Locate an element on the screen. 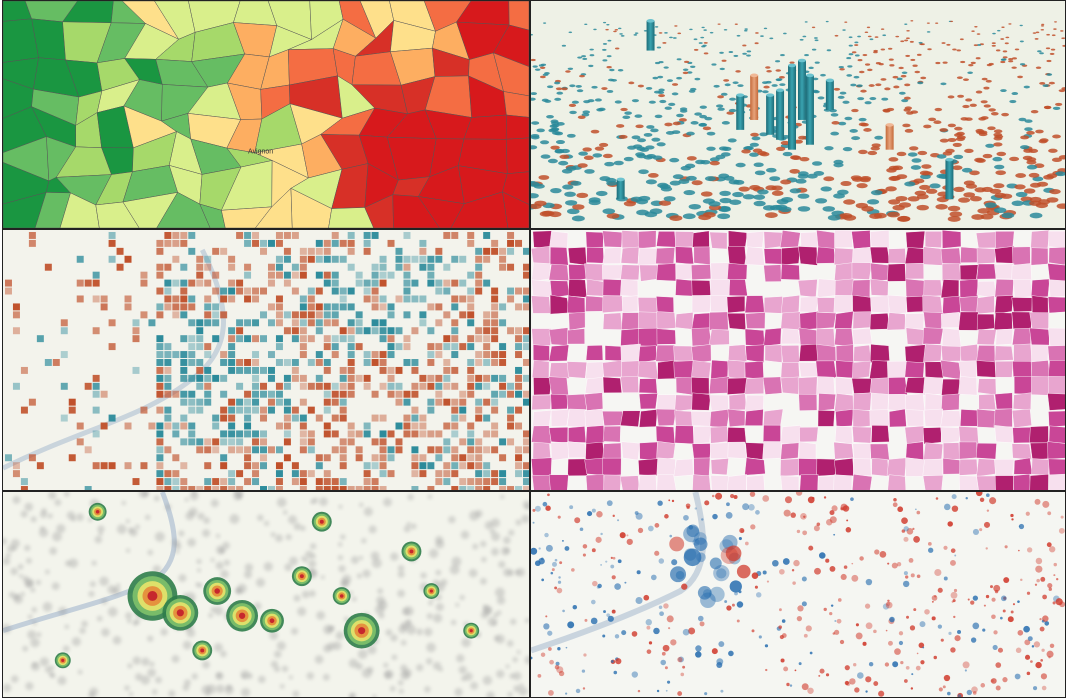  heatmap-svg is located at coordinates (266, 594).